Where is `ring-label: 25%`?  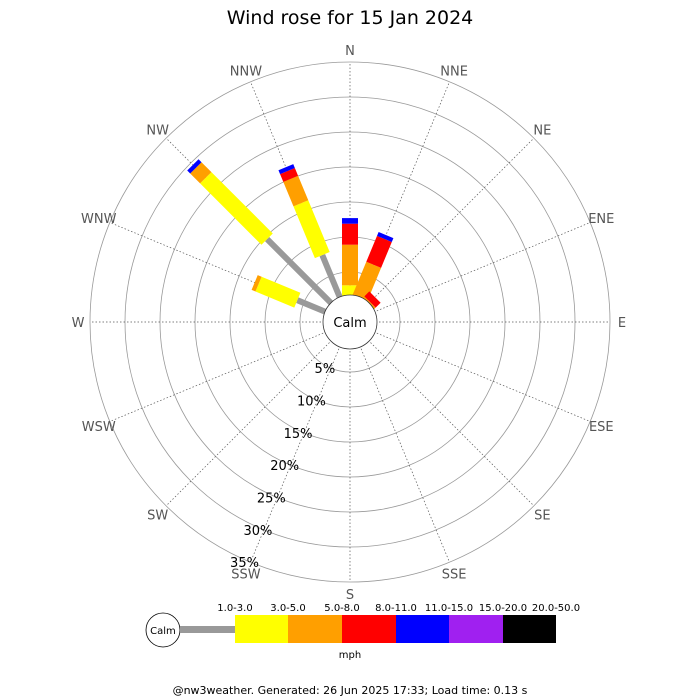
ring-label: 25% is located at coordinates (271, 499).